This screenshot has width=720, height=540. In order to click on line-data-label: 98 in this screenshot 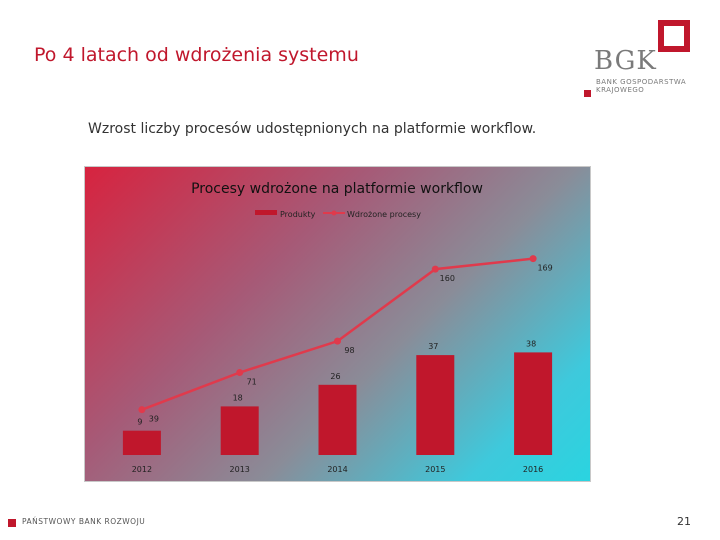, I will do `click(349, 350)`.